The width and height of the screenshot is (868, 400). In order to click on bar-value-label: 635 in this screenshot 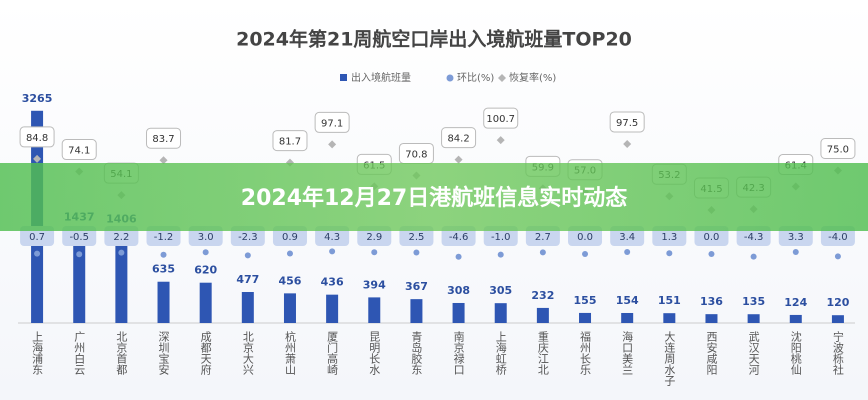, I will do `click(163, 269)`.